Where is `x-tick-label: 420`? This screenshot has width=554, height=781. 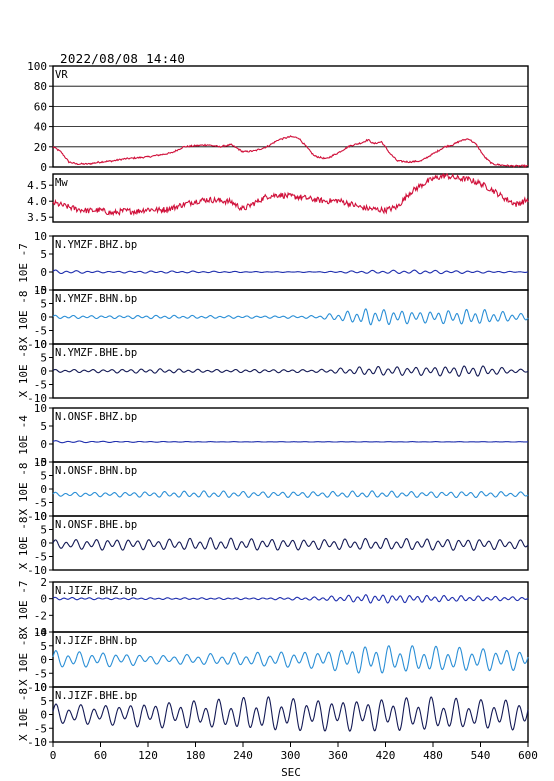 x-tick-label: 420 is located at coordinates (386, 755).